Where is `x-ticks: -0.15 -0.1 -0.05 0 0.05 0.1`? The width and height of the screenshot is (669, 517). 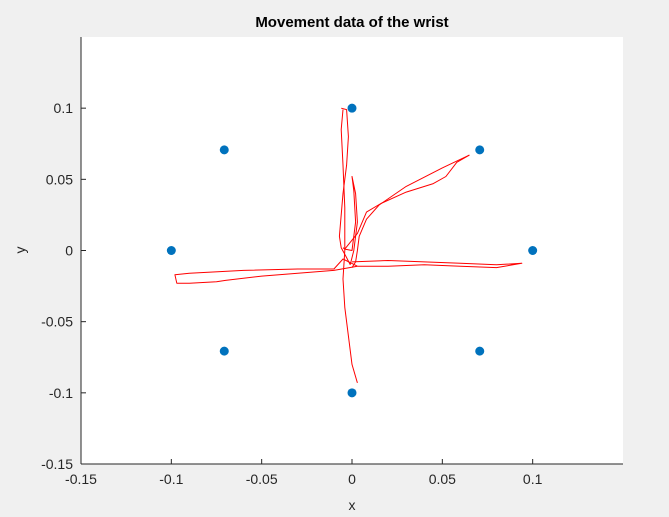
x-ticks: -0.15 -0.1 -0.05 0 0.05 0.1 is located at coordinates (304, 473).